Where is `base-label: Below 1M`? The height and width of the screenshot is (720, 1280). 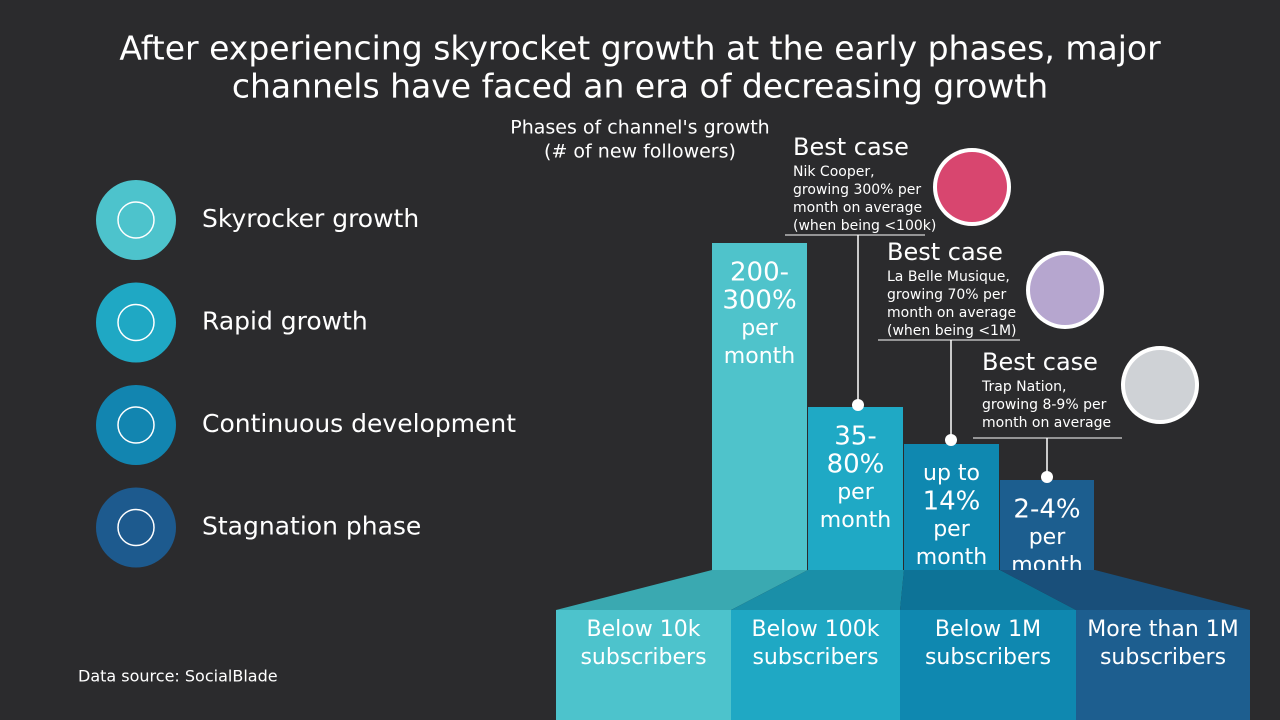 base-label: Below 1M is located at coordinates (988, 629).